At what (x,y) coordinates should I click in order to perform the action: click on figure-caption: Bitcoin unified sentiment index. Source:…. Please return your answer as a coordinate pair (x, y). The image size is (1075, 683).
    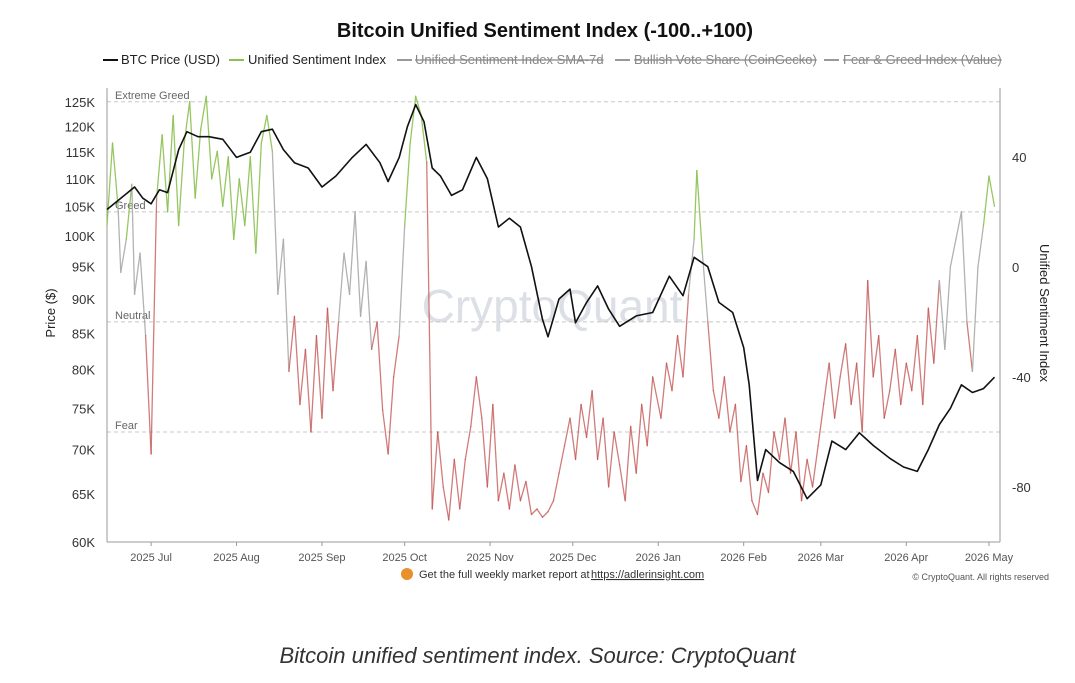
    Looking at the image, I should click on (537, 655).